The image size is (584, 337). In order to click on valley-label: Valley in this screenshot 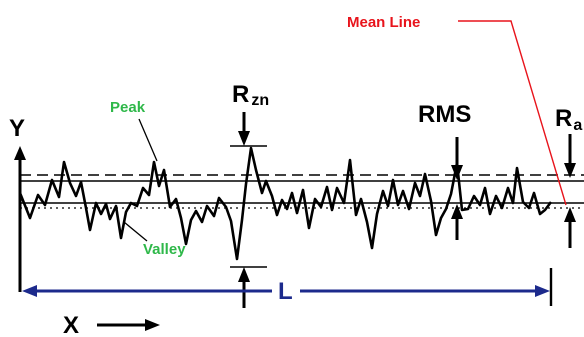, I will do `click(164, 249)`.